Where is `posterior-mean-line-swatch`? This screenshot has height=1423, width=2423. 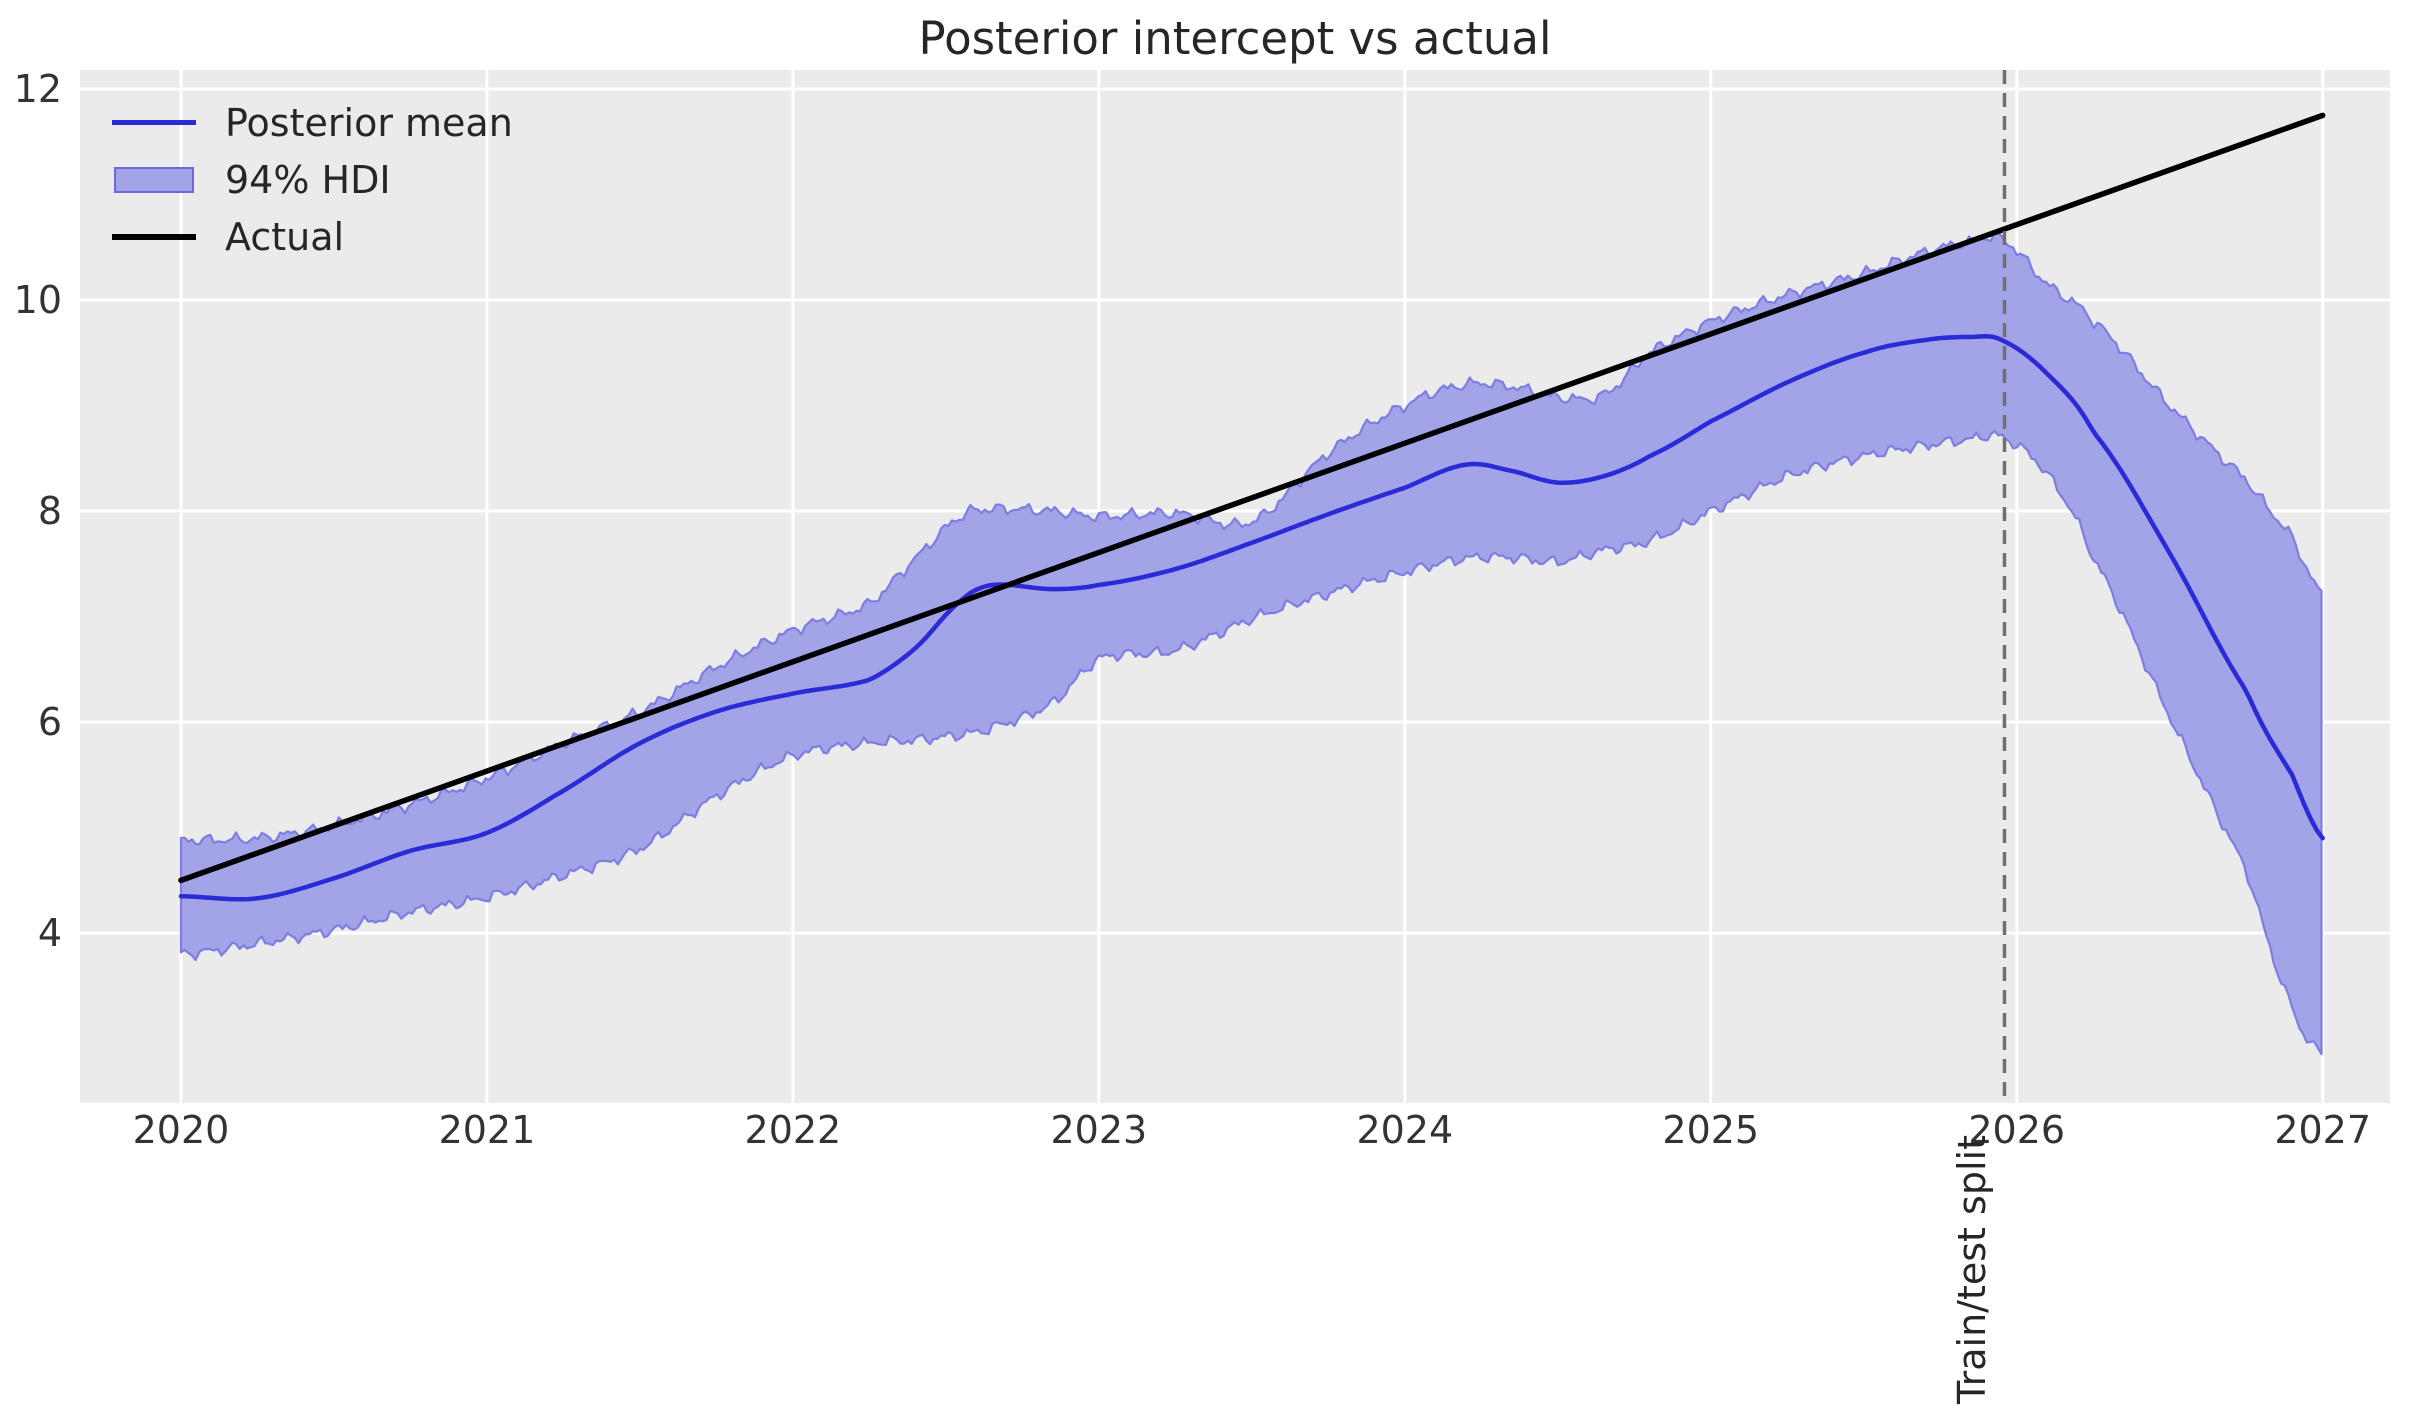
posterior-mean-line-swatch is located at coordinates (154, 122).